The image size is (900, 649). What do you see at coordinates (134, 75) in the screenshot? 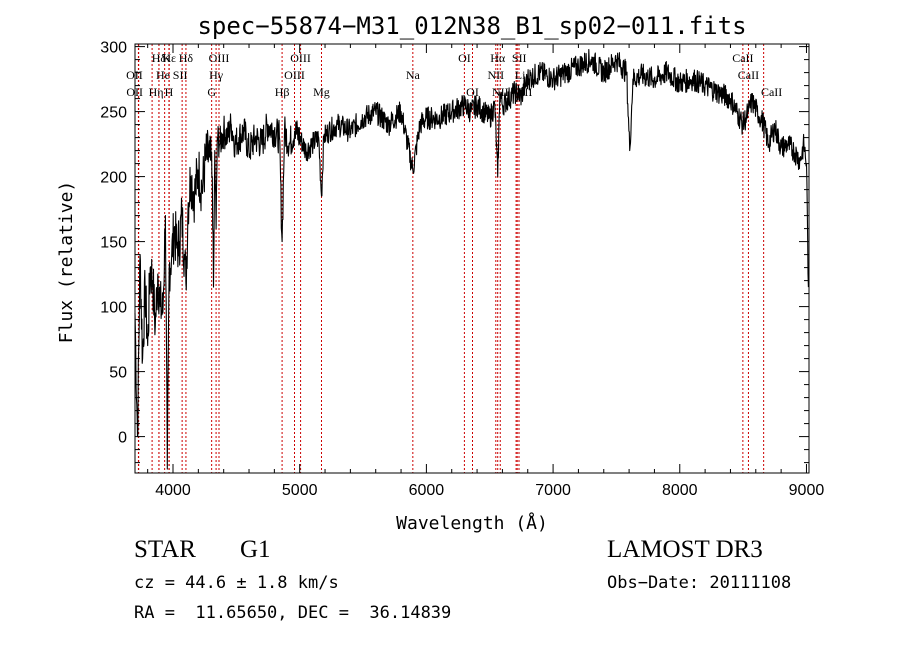
I see `line-label-10: OII` at bounding box center [134, 75].